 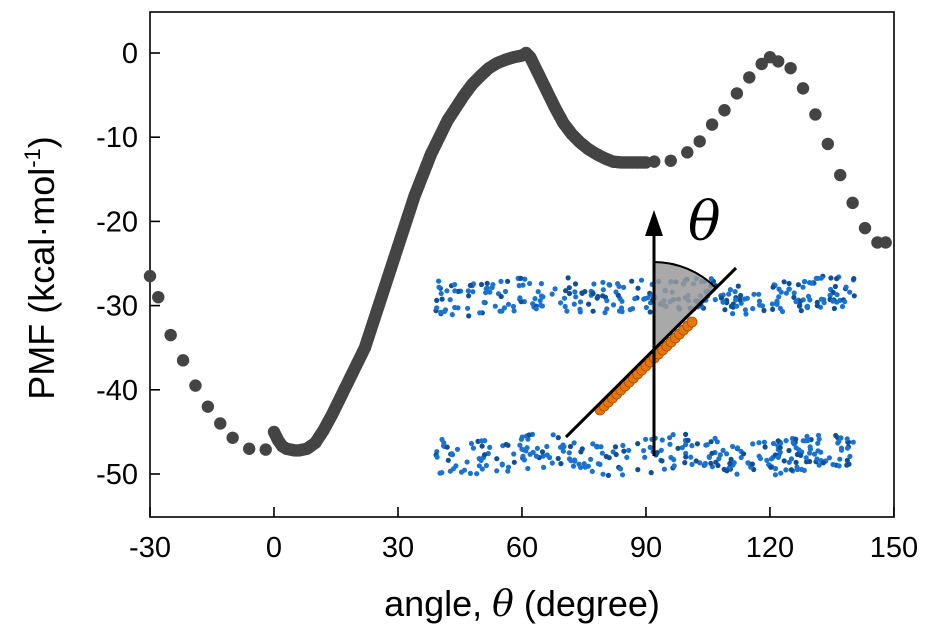 What do you see at coordinates (41, 284) in the screenshot?
I see `y-axis-title-main: PMF (kcal·mol` at bounding box center [41, 284].